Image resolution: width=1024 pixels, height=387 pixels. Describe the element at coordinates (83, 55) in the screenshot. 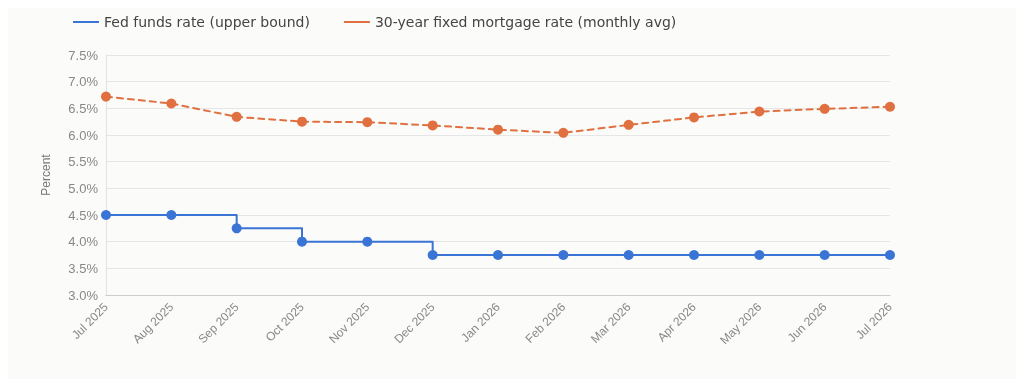

I see `y-tick-label: 7.5%` at that location.